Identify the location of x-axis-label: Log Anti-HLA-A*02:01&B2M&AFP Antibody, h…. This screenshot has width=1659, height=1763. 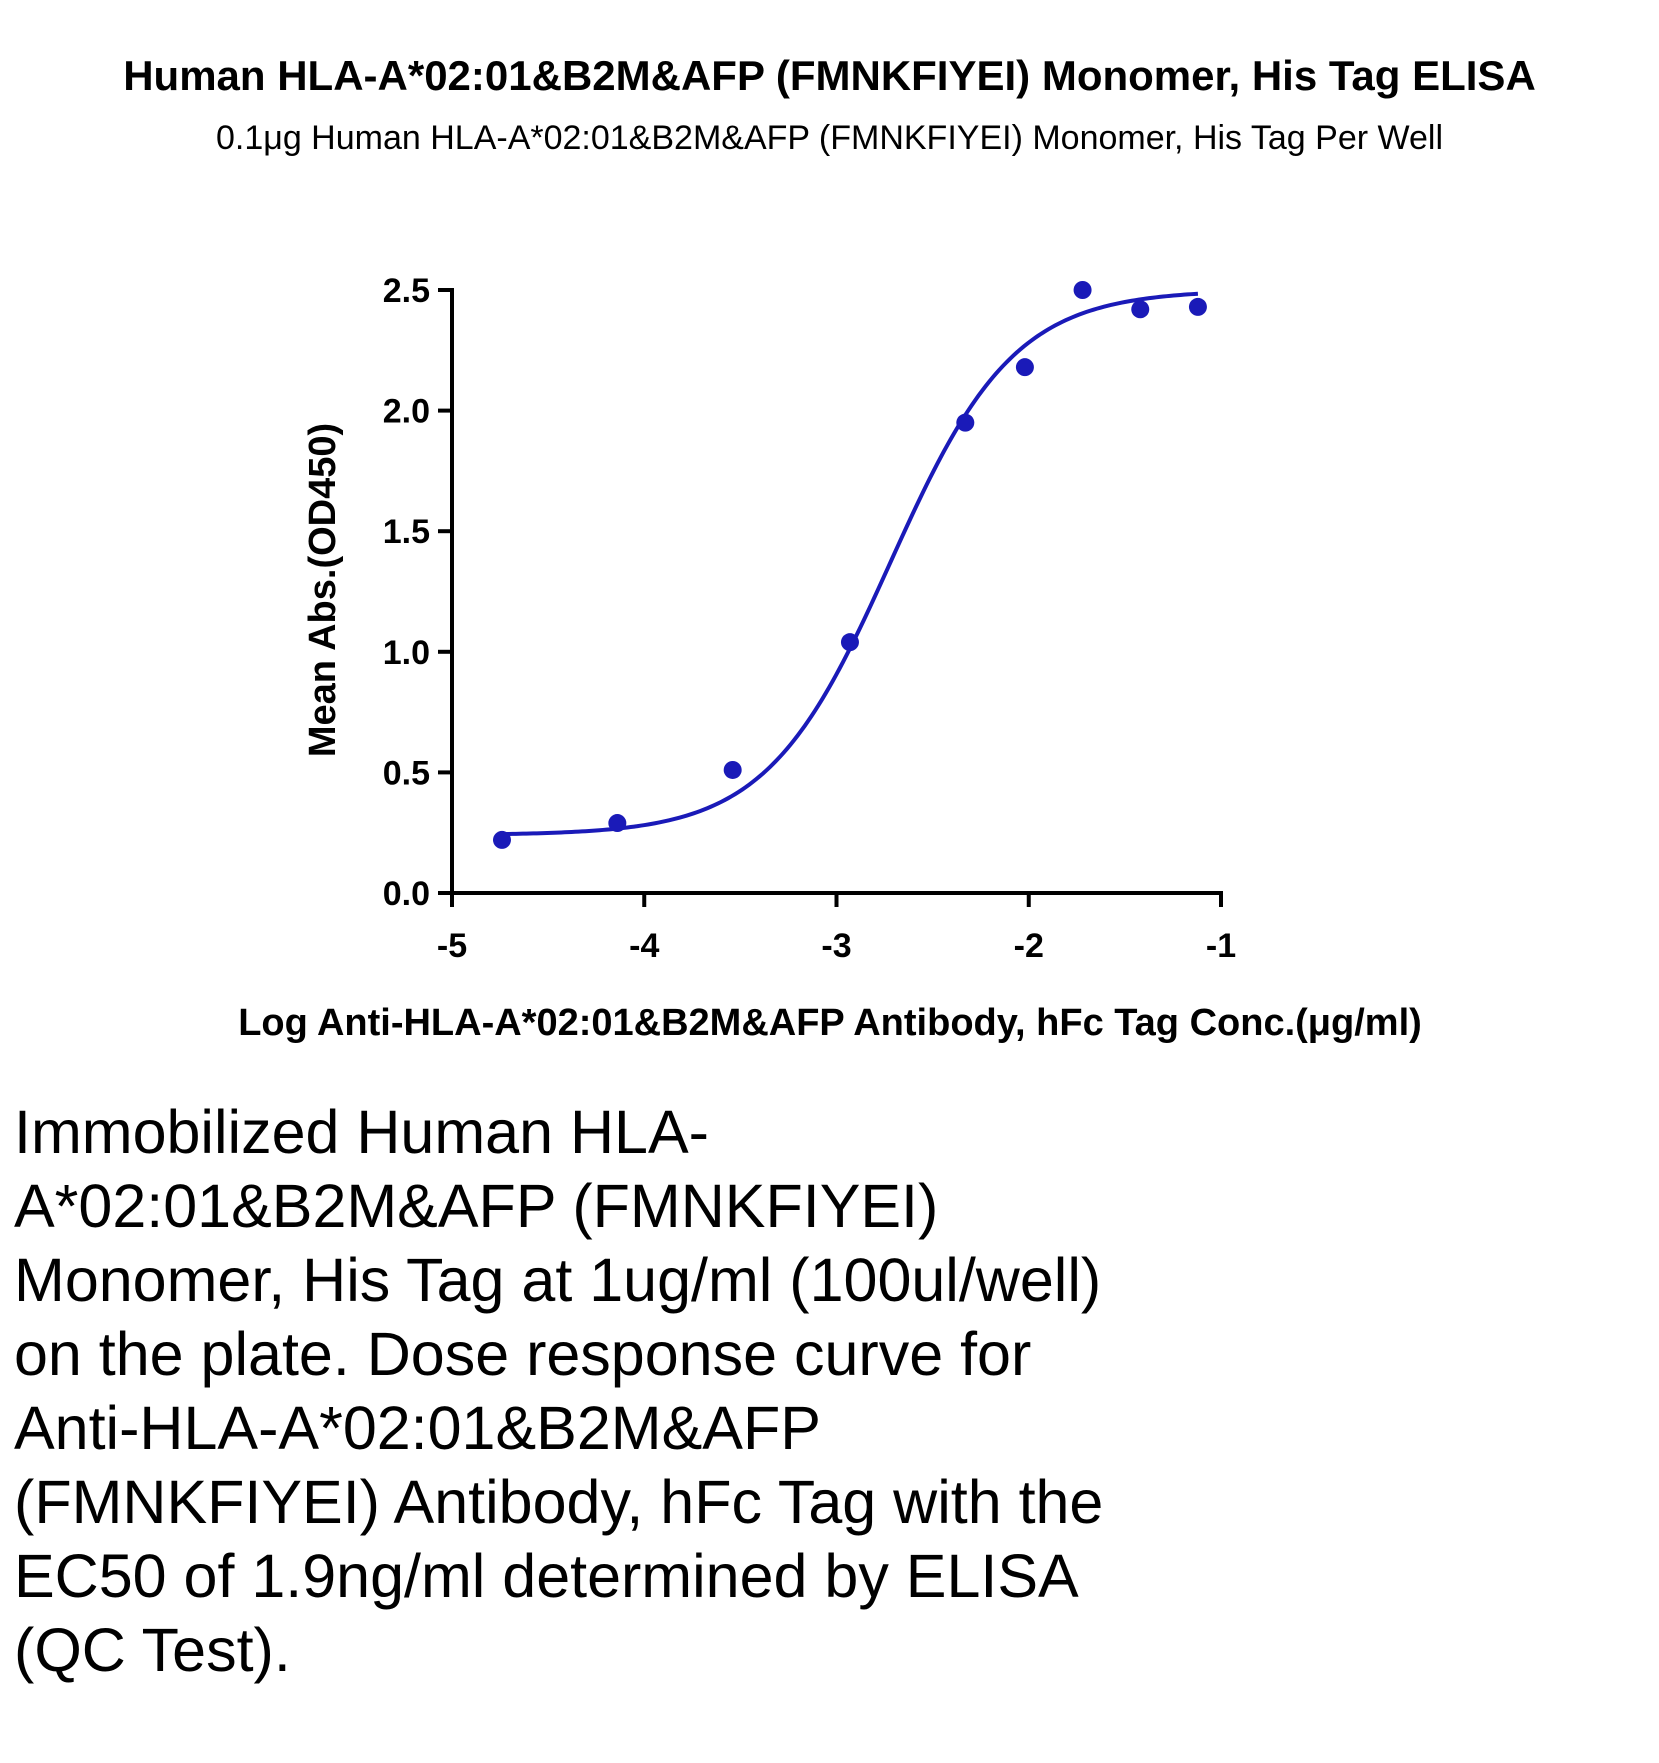
(830, 1023).